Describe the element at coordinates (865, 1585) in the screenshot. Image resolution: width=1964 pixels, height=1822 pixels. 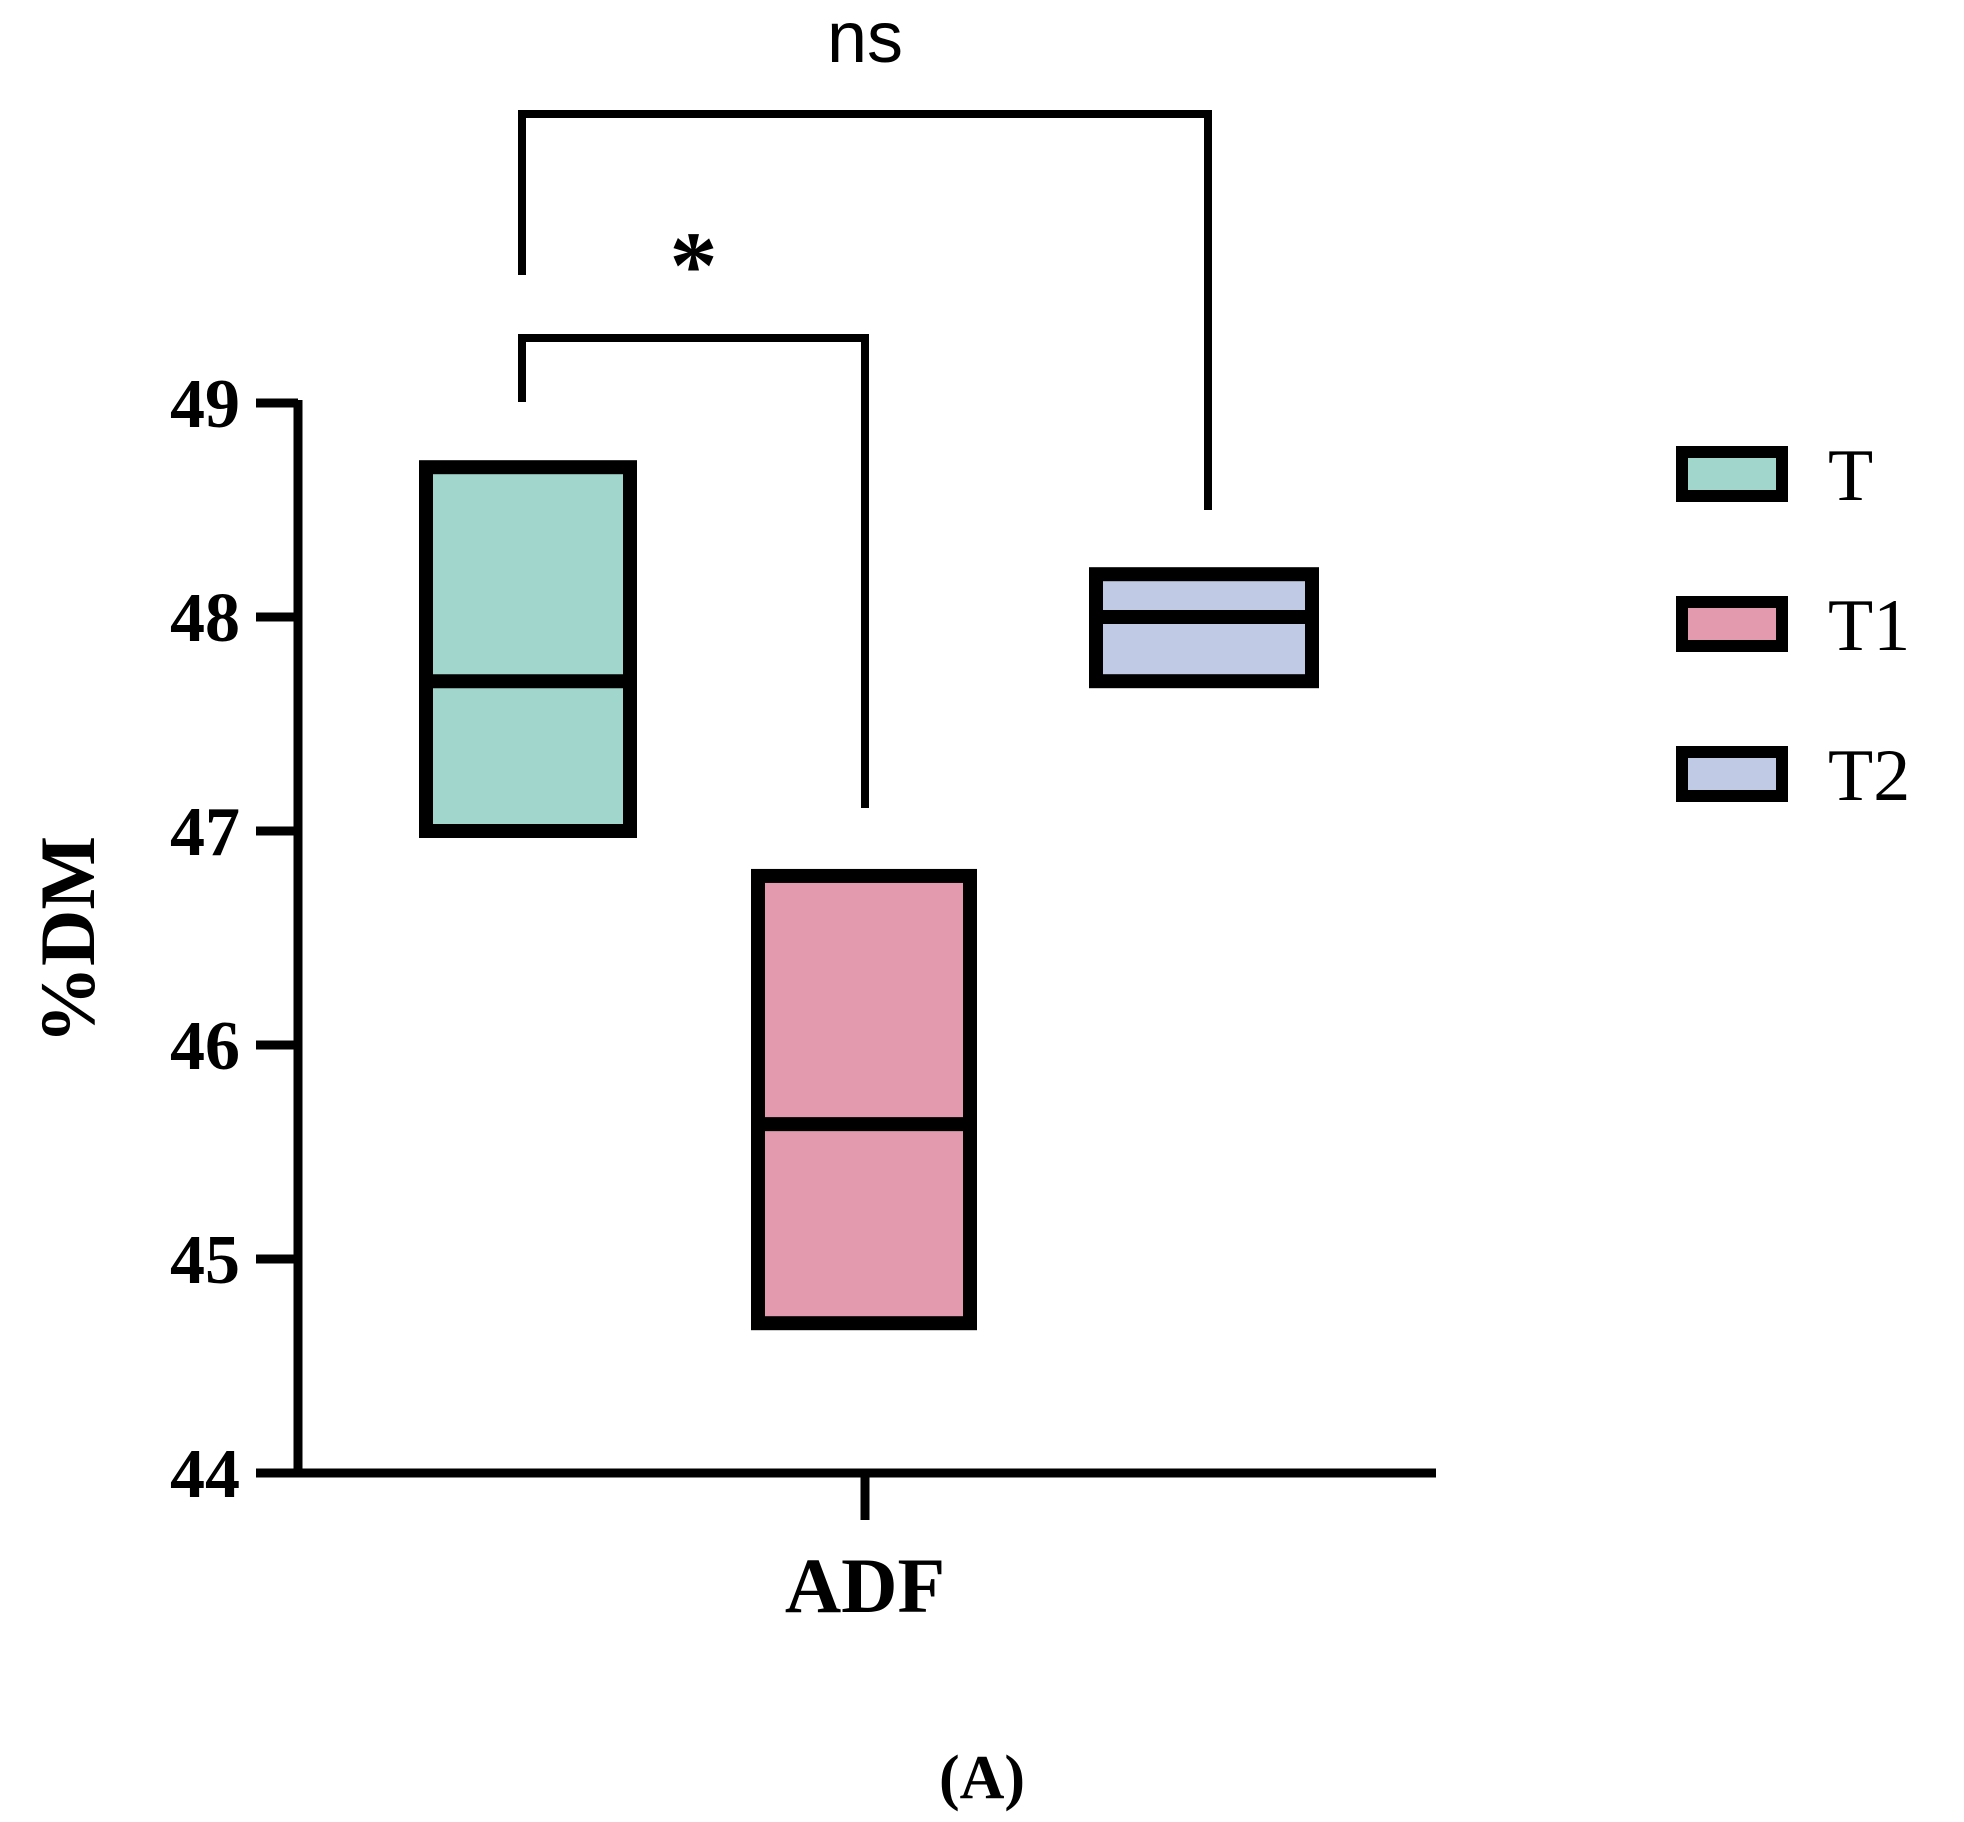
I see `x-axis-label: ADF` at that location.